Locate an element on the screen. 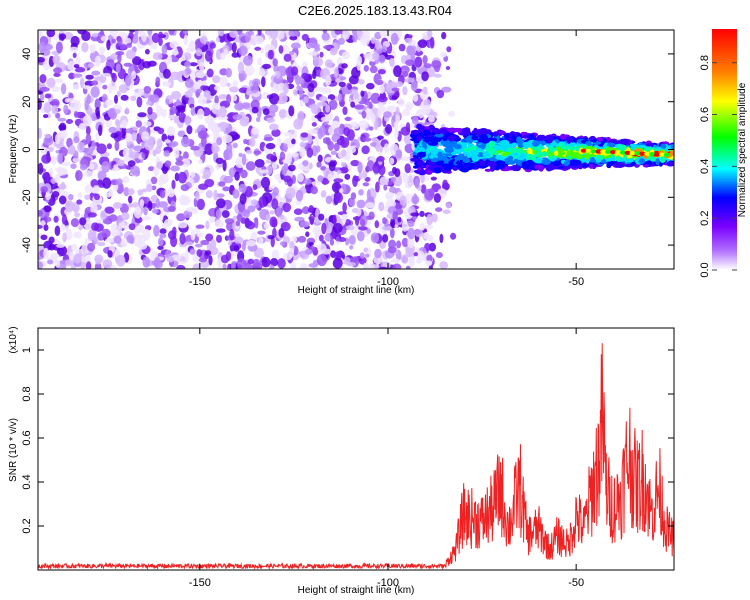 The height and width of the screenshot is (600, 750). colorbar-tick-label: 0.2 is located at coordinates (705, 218).